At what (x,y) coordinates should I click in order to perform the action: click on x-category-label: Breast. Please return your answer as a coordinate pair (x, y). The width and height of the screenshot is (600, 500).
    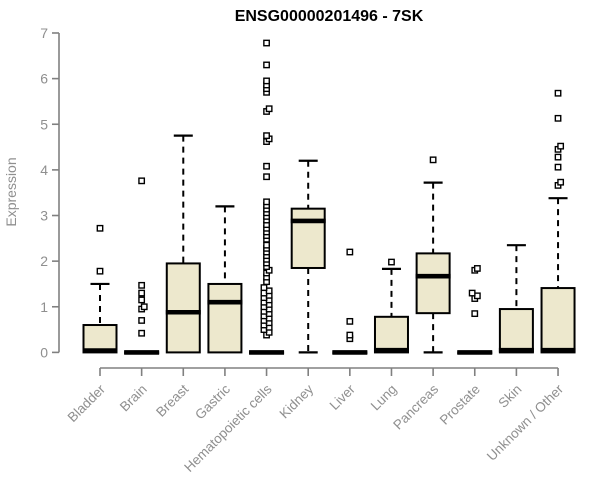
    Looking at the image, I should click on (172, 400).